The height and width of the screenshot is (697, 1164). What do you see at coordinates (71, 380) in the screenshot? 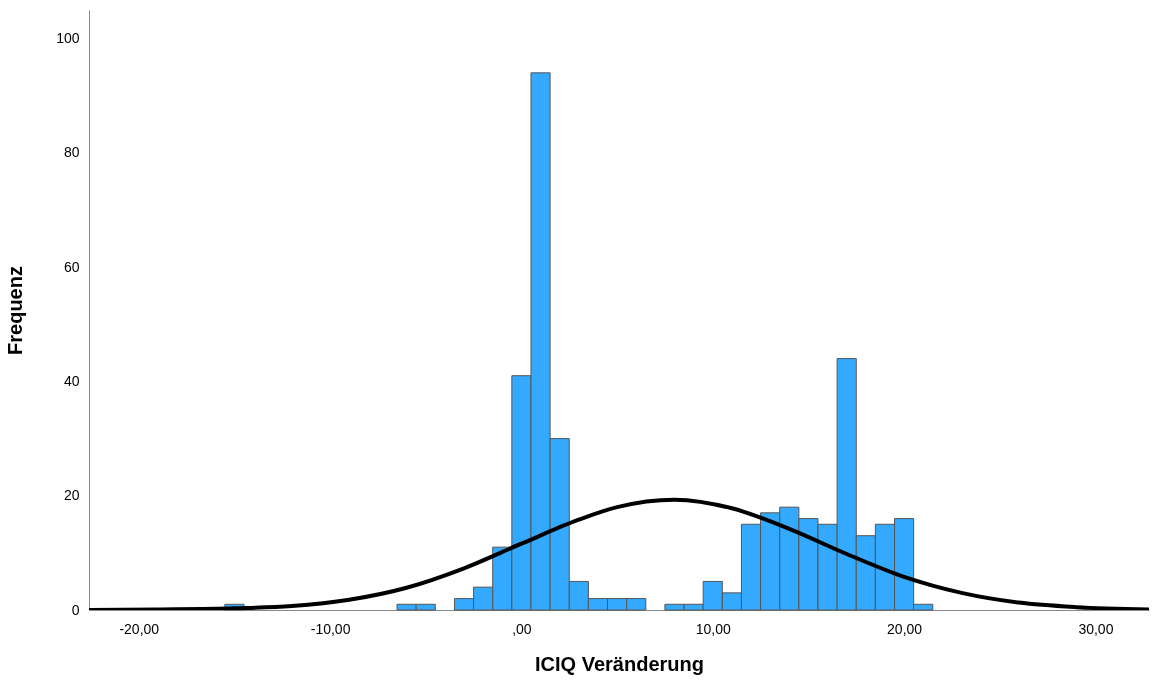
I see `y-tick-label: 40` at bounding box center [71, 380].